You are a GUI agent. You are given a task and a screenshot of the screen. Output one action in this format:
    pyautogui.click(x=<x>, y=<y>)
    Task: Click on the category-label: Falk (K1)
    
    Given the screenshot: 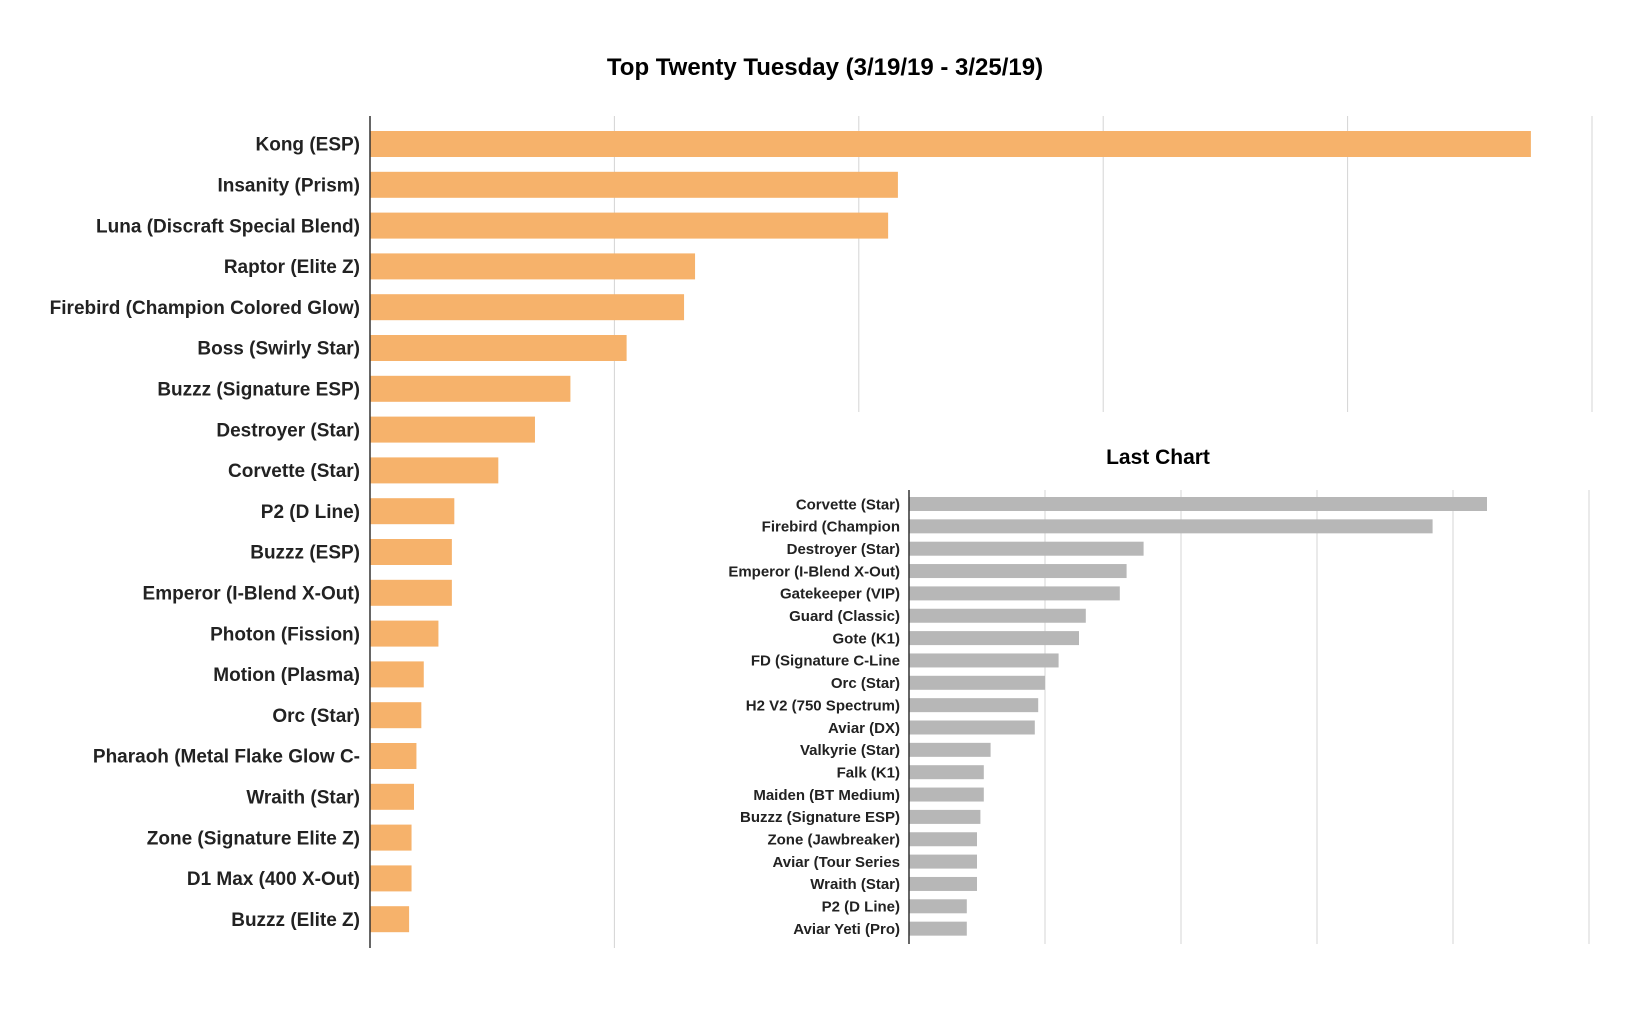 What is the action you would take?
    pyautogui.click(x=868, y=772)
    